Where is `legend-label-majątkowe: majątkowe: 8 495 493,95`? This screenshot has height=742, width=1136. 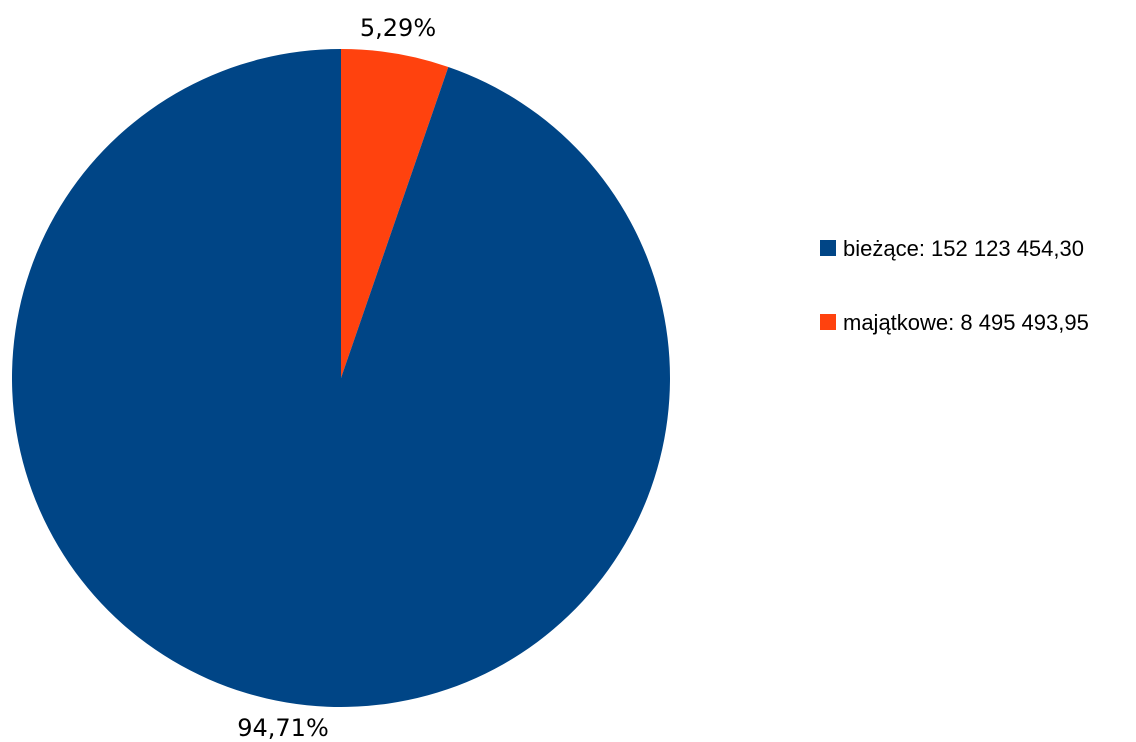
legend-label-majątkowe: majątkowe: 8 495 493,95 is located at coordinates (966, 322).